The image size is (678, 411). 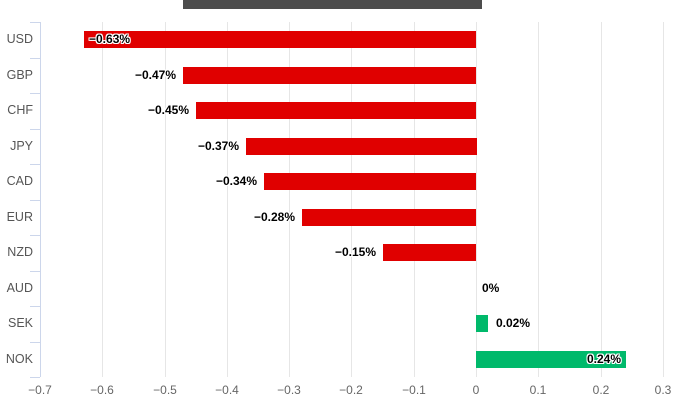 What do you see at coordinates (361, 146) in the screenshot?
I see `bar-jpy` at bounding box center [361, 146].